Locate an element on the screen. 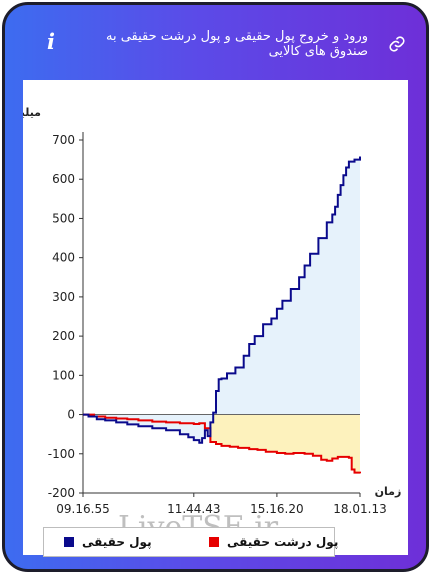 This screenshot has height=574, width=433. link-icon is located at coordinates (397, 44).